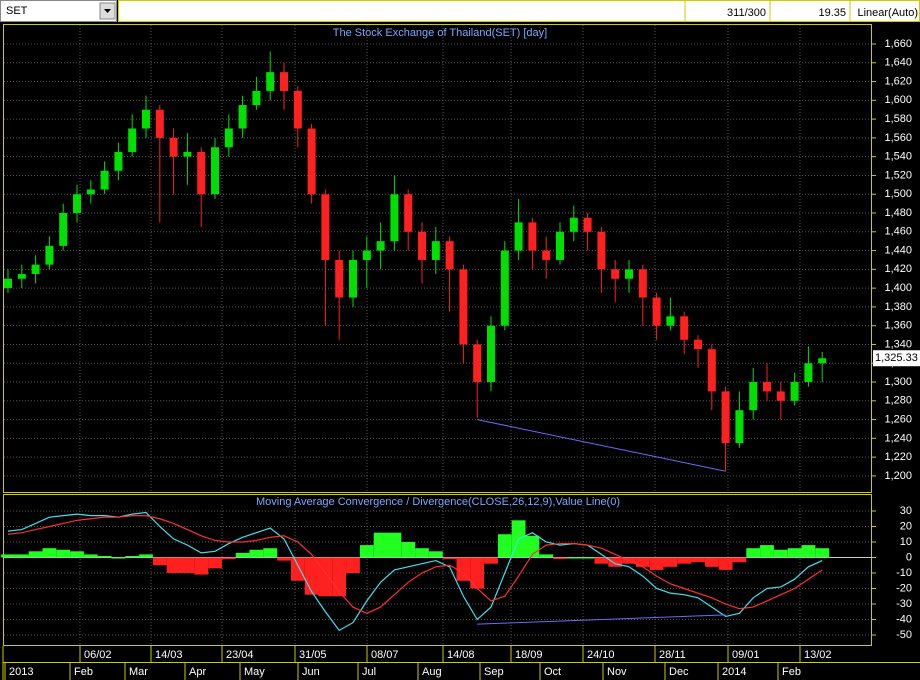 The width and height of the screenshot is (920, 680). I want to click on x-tick-label: Sep, so click(494, 672).